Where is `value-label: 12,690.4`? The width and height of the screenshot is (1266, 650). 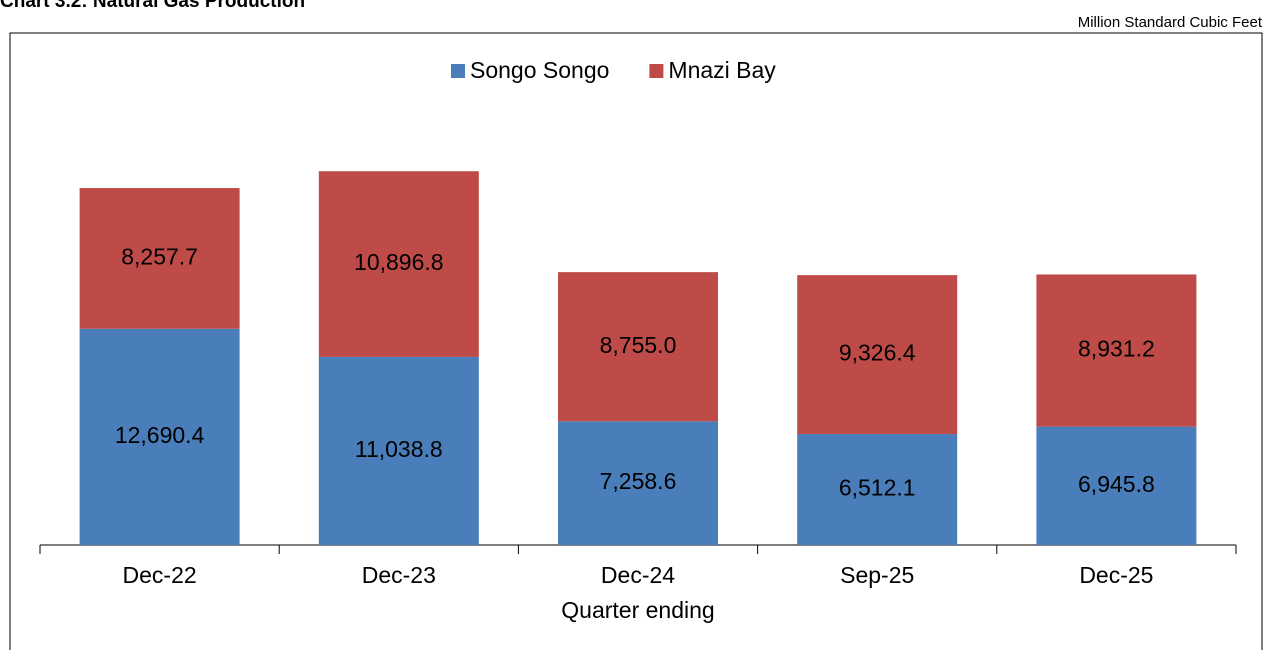 value-label: 12,690.4 is located at coordinates (160, 435).